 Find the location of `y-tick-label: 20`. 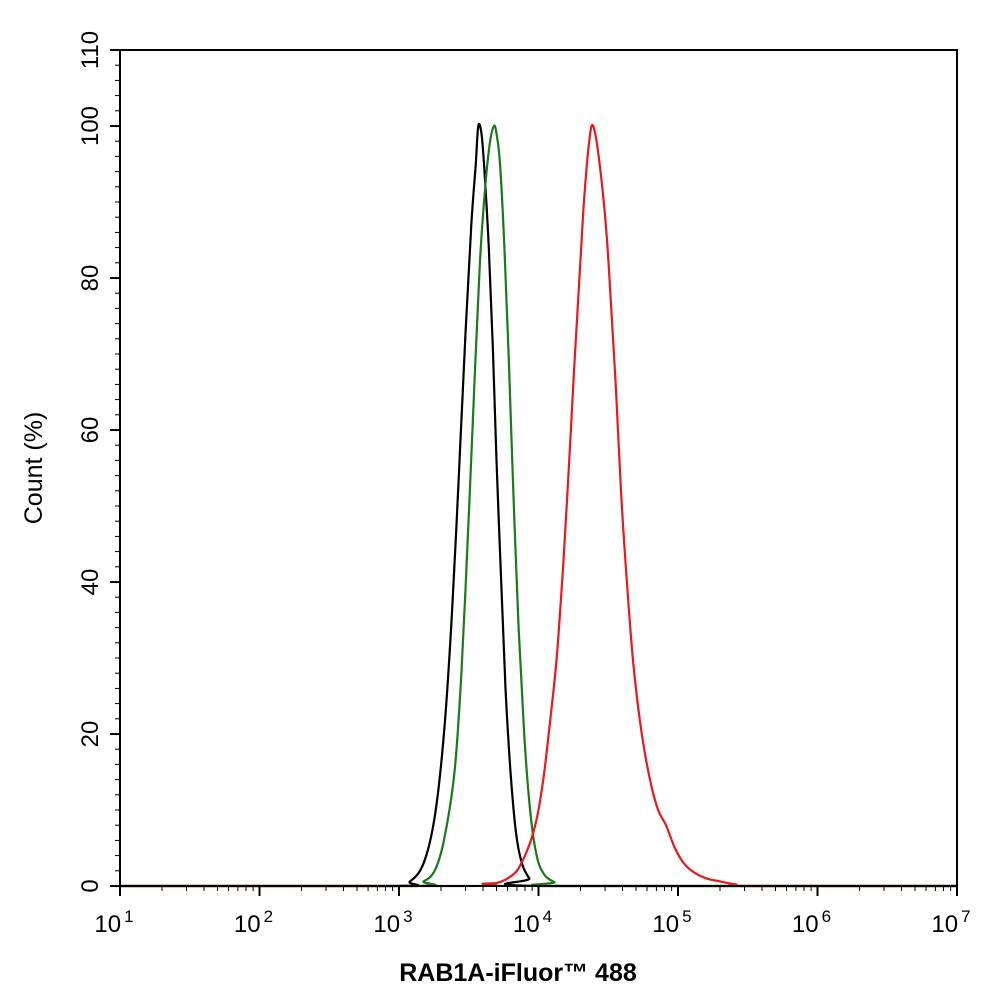

y-tick-label: 20 is located at coordinates (90, 734).